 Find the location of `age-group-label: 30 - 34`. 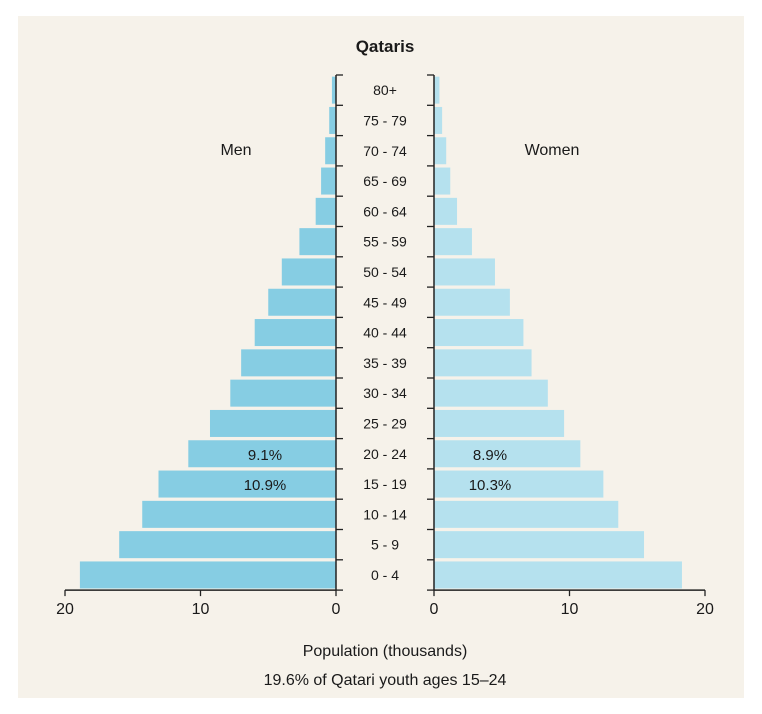

age-group-label: 30 - 34 is located at coordinates (385, 393).